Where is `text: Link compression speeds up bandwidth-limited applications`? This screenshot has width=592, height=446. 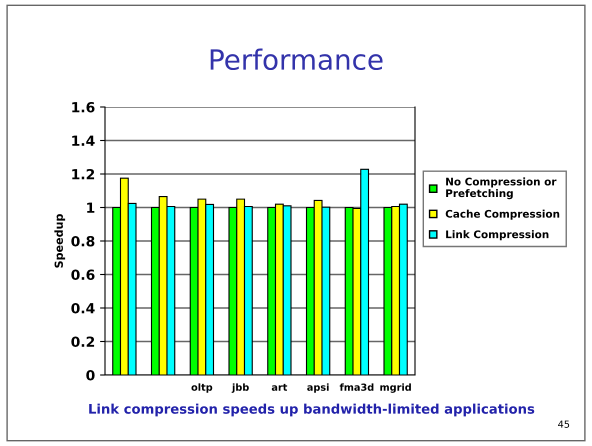
text: Link compression speeds up bandwidth-limited applications is located at coordinates (311, 410).